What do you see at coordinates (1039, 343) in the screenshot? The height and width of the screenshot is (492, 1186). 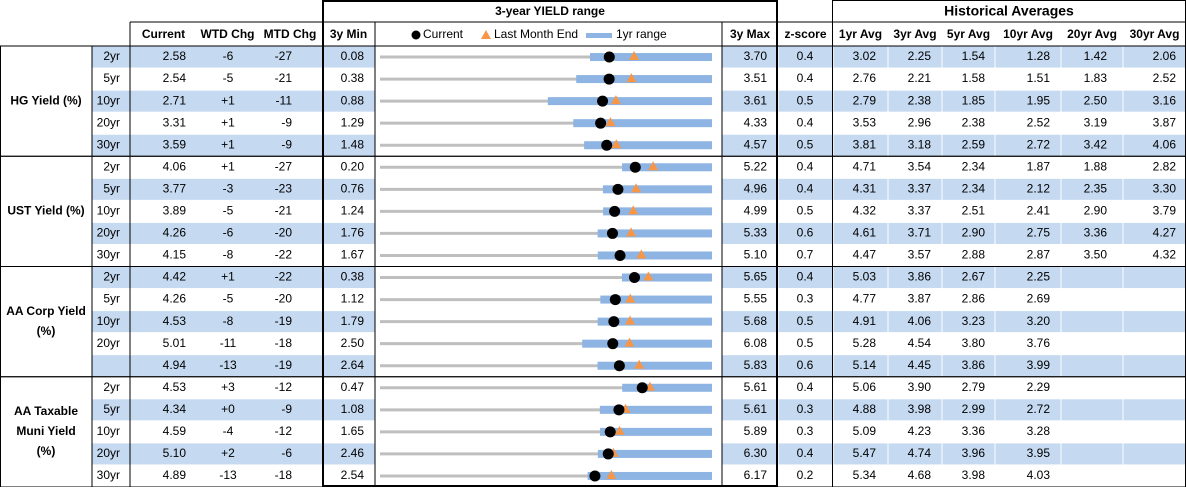 I see `cell-value: 3.76` at bounding box center [1039, 343].